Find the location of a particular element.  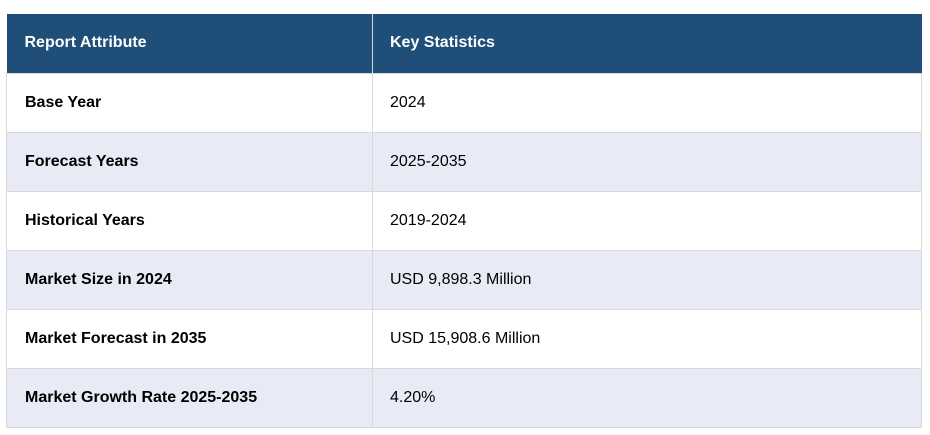

table-row: Base Year 2024 is located at coordinates (464, 102).